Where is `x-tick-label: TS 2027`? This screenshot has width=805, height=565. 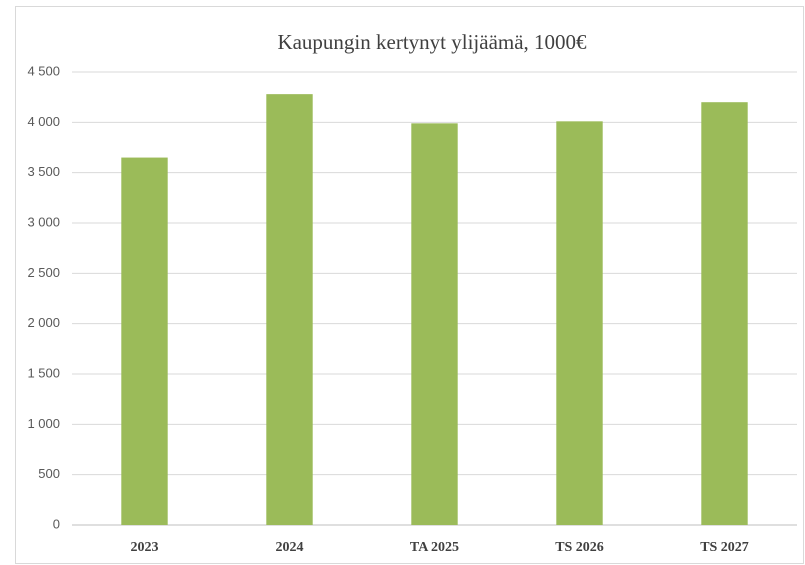 x-tick-label: TS 2027 is located at coordinates (724, 547).